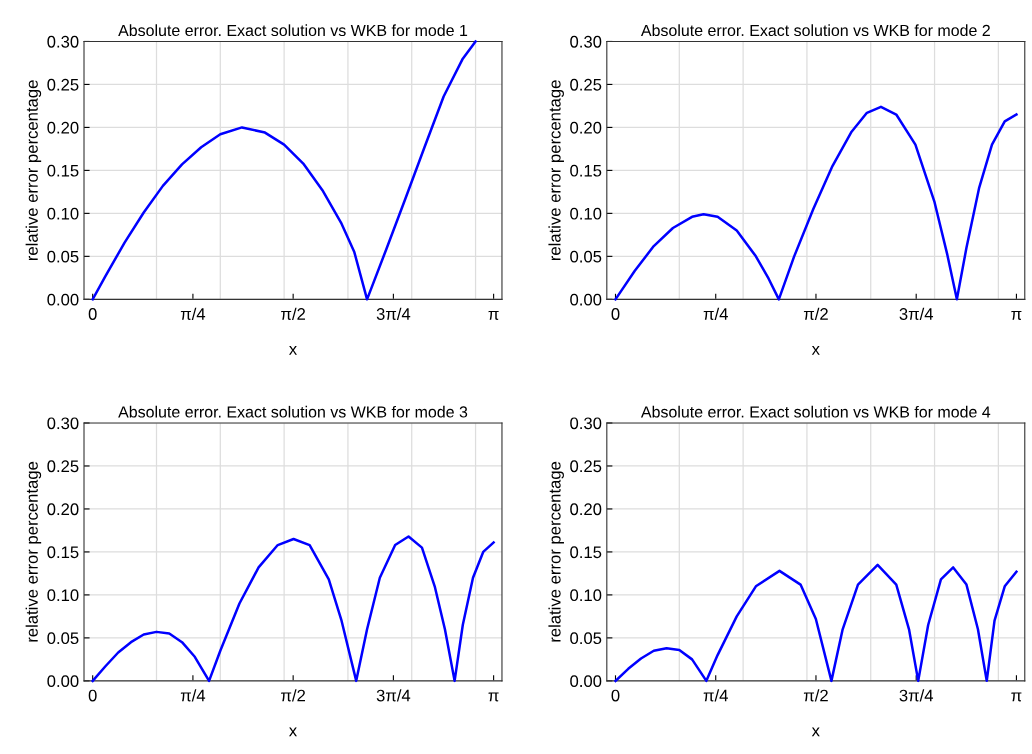 Image resolution: width=1032 pixels, height=754 pixels. I want to click on chart-title: Absolute error. Exact solution vs WKB for mode 3, so click(293, 411).